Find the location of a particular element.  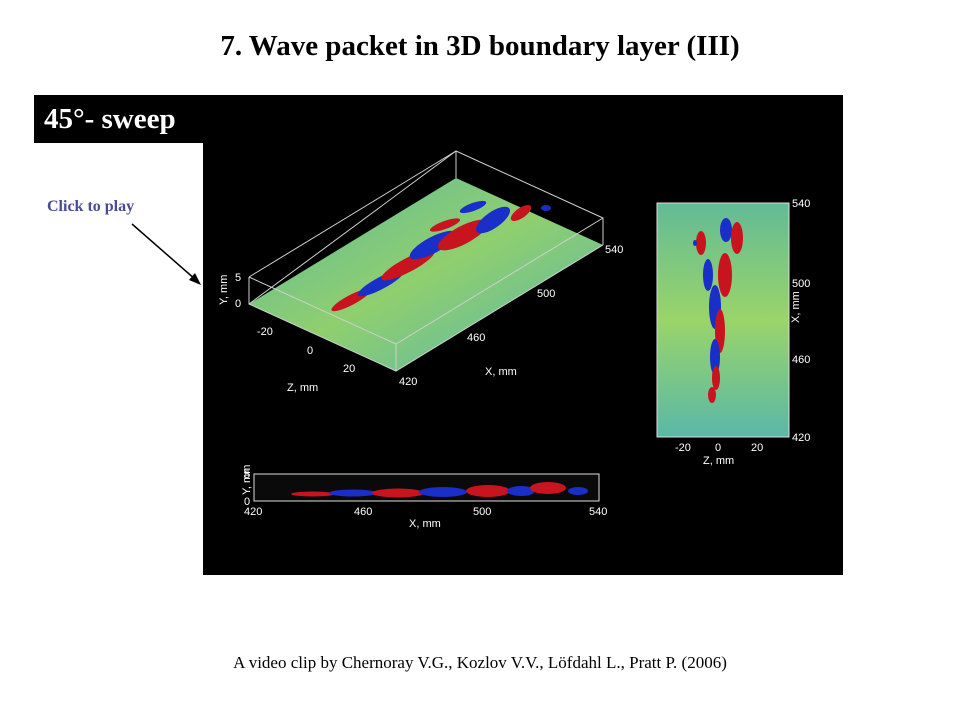

bounding-box is located at coordinates (426, 261).